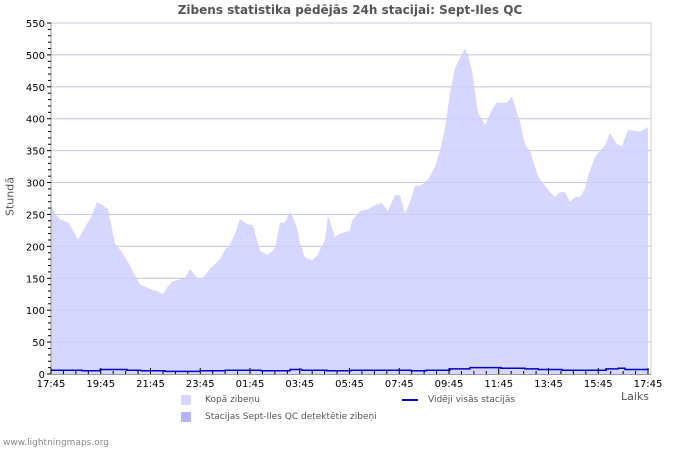 The image size is (700, 450). Describe the element at coordinates (38, 343) in the screenshot. I see `svg-text: 50` at that location.